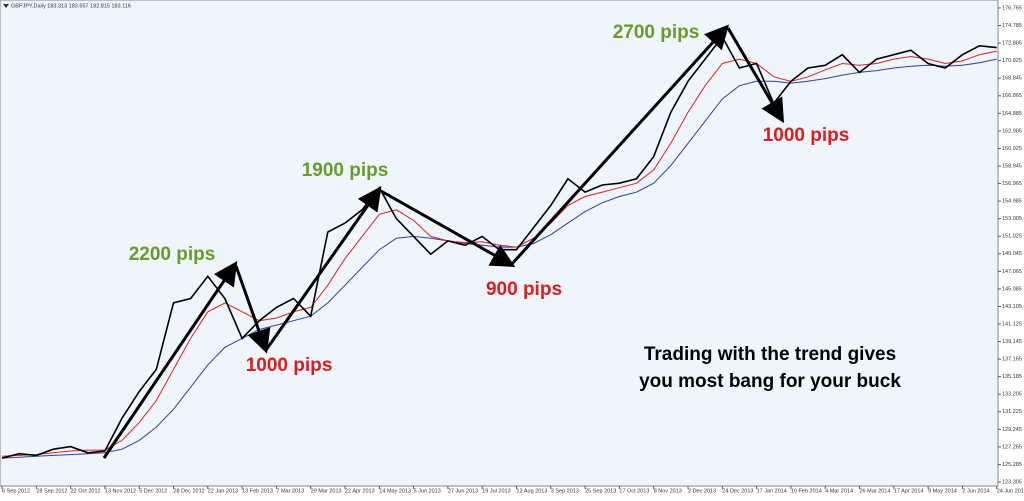  What do you see at coordinates (1012, 342) in the screenshot?
I see `y-tick-label: 139.145` at bounding box center [1012, 342].